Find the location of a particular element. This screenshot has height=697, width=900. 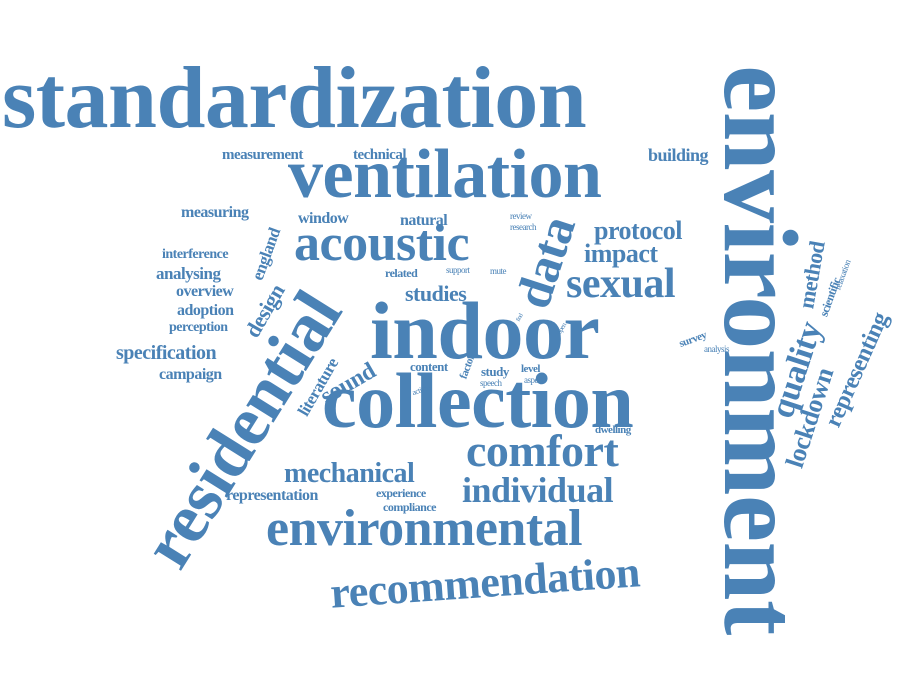

word-dwelling: dwelling is located at coordinates (613, 430).